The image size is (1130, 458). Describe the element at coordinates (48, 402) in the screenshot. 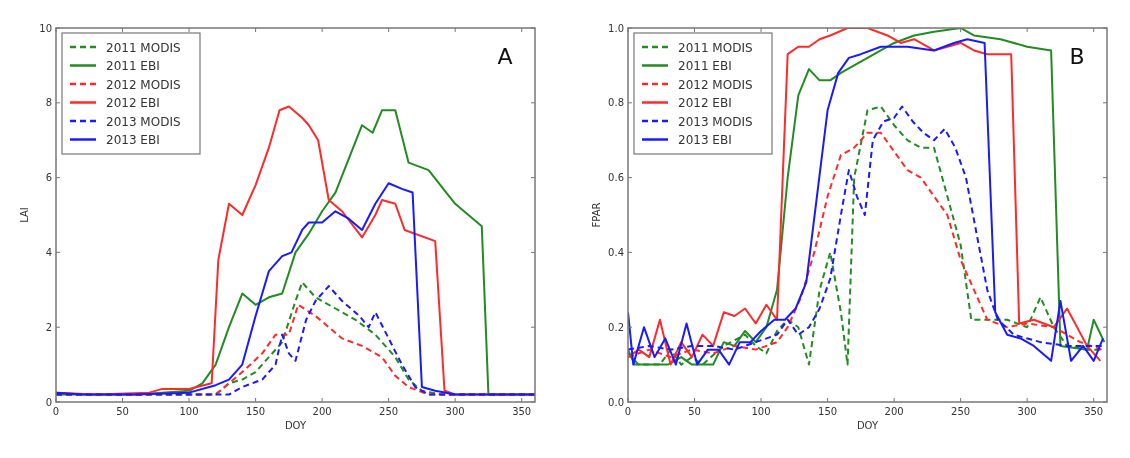

I see `y-tick-label: 0` at that location.